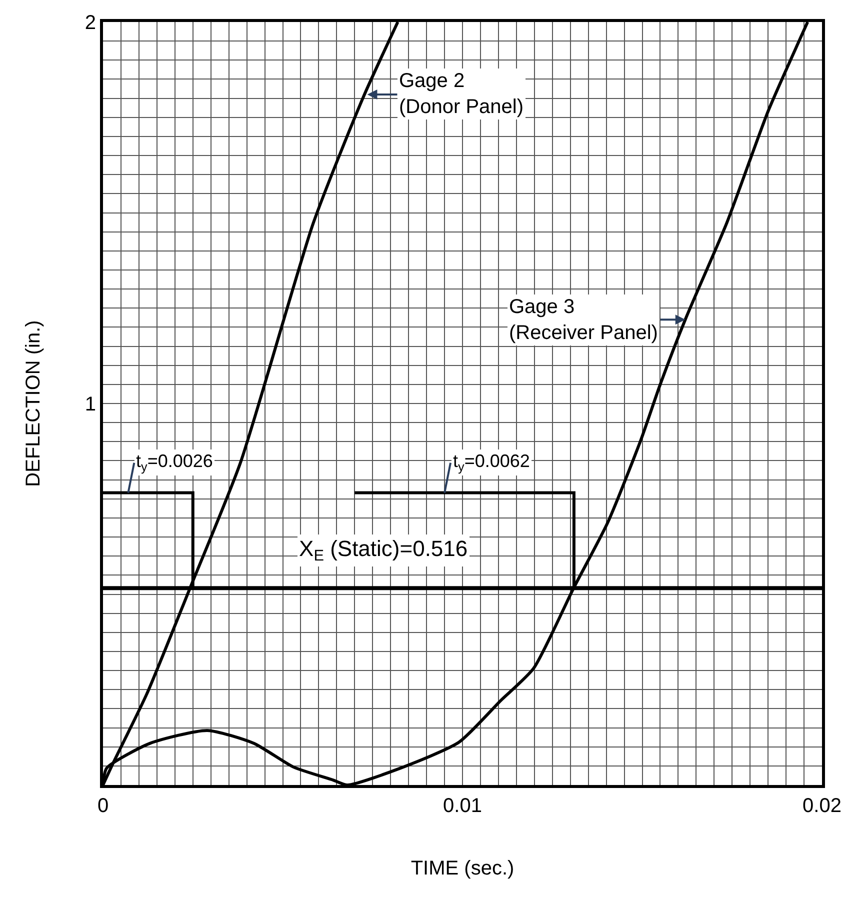  I want to click on annotation: Gage 2 (Donor Panel), so click(461, 94).